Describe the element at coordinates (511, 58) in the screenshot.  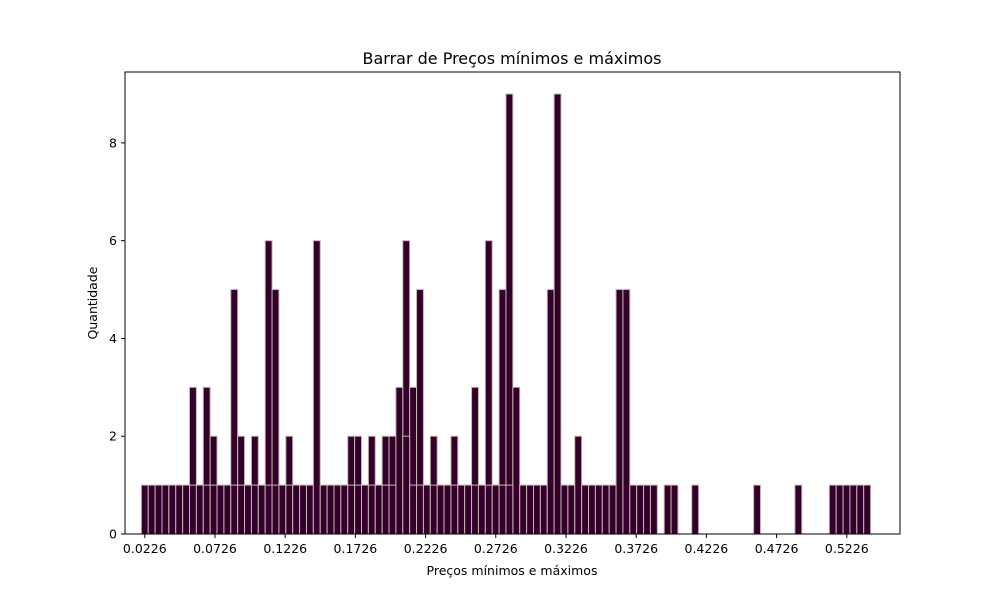
I see `chart-title: Barrar de Preços mínimos e máximos` at that location.